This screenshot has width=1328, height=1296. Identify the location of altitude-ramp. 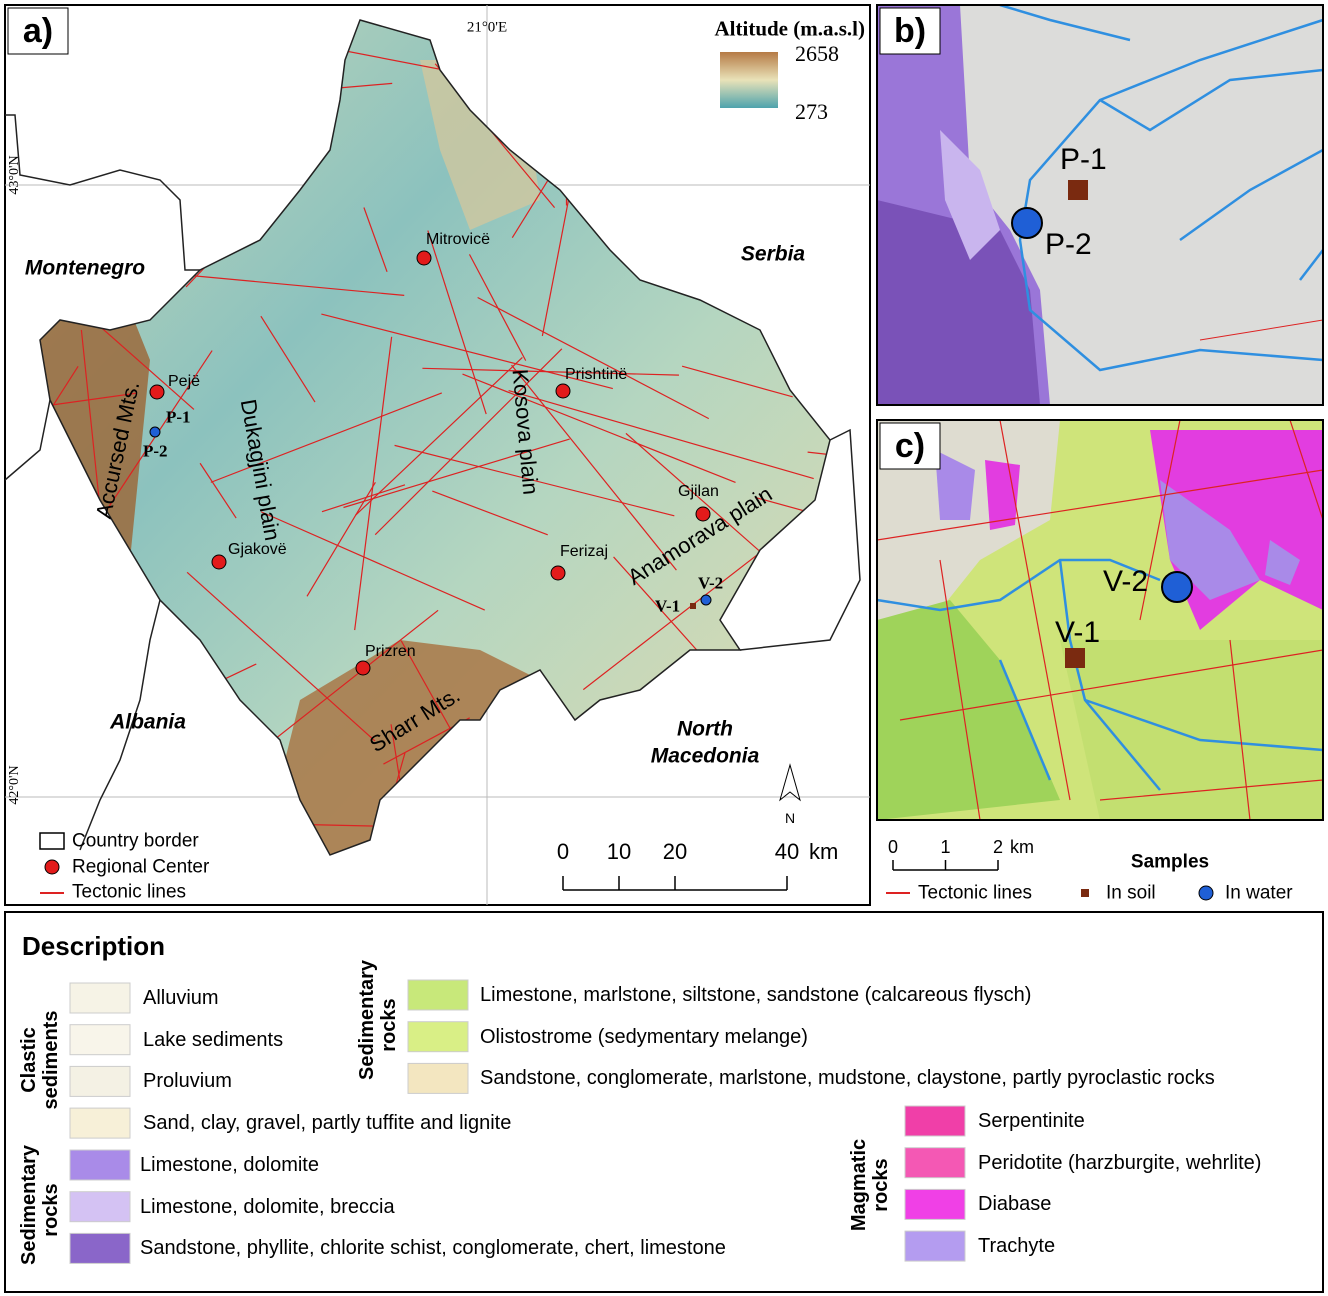
(749, 80).